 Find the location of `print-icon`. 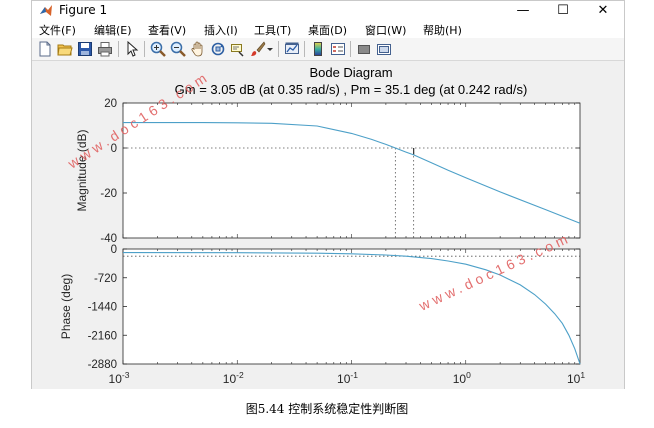

print-icon is located at coordinates (105, 49).